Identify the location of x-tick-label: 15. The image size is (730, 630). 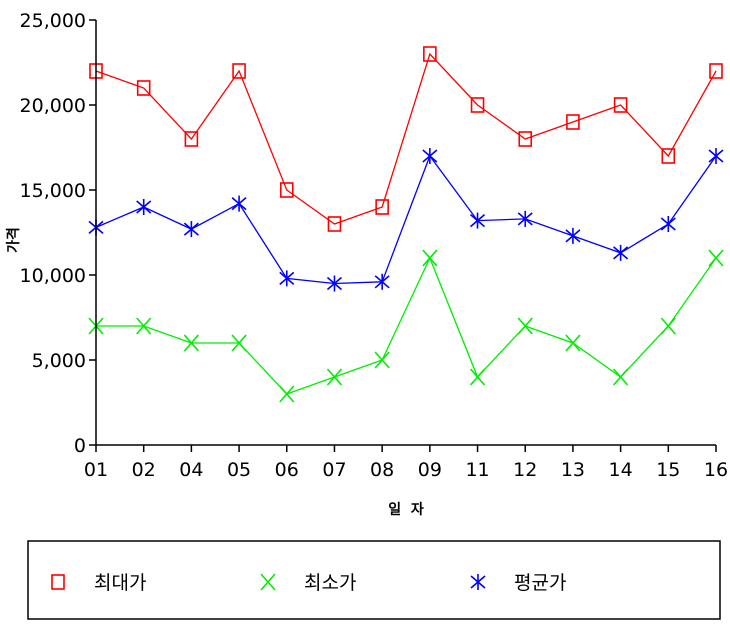
(668, 470).